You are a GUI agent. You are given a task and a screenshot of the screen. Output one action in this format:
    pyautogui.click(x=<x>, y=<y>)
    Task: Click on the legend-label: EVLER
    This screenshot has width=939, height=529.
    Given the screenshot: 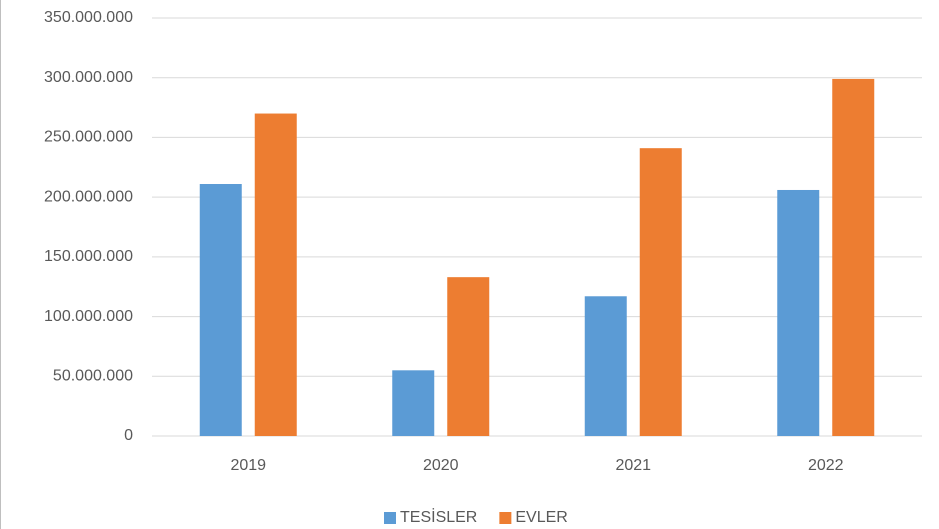 What is the action you would take?
    pyautogui.click(x=541, y=517)
    